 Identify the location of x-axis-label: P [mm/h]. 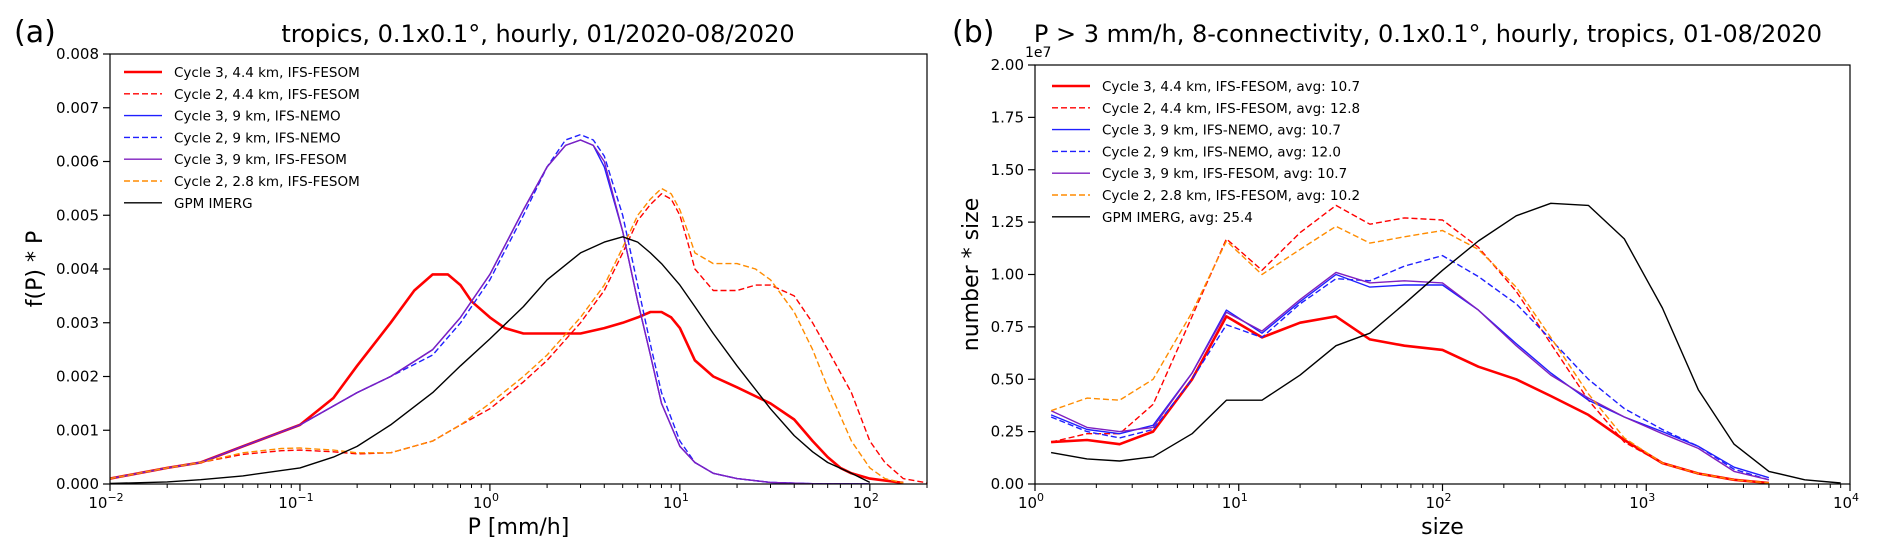
(519, 527).